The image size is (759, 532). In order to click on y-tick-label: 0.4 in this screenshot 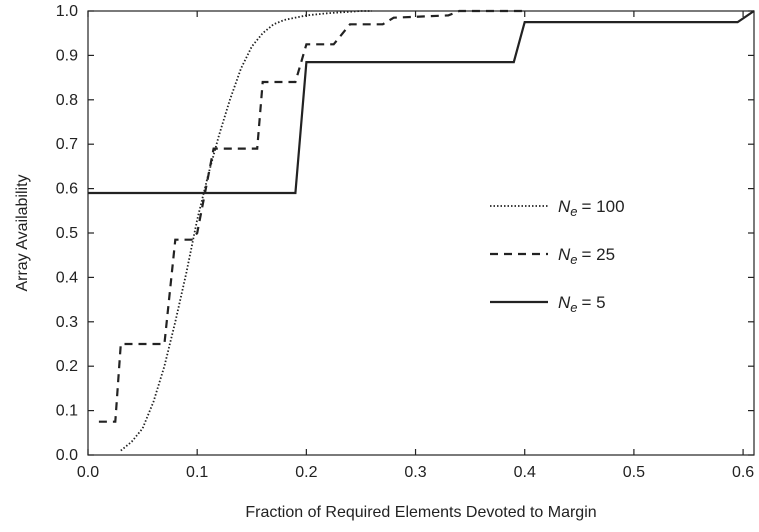, I will do `click(67, 277)`.